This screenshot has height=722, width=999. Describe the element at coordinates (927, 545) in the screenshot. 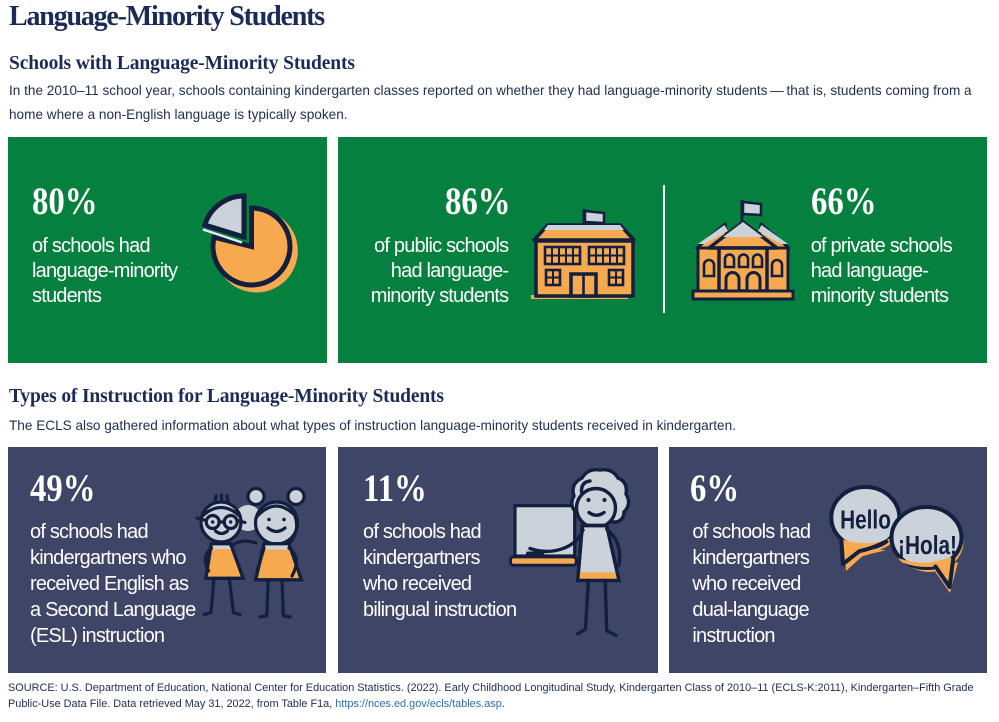

I see `svg-text: ¡Hola!` at that location.